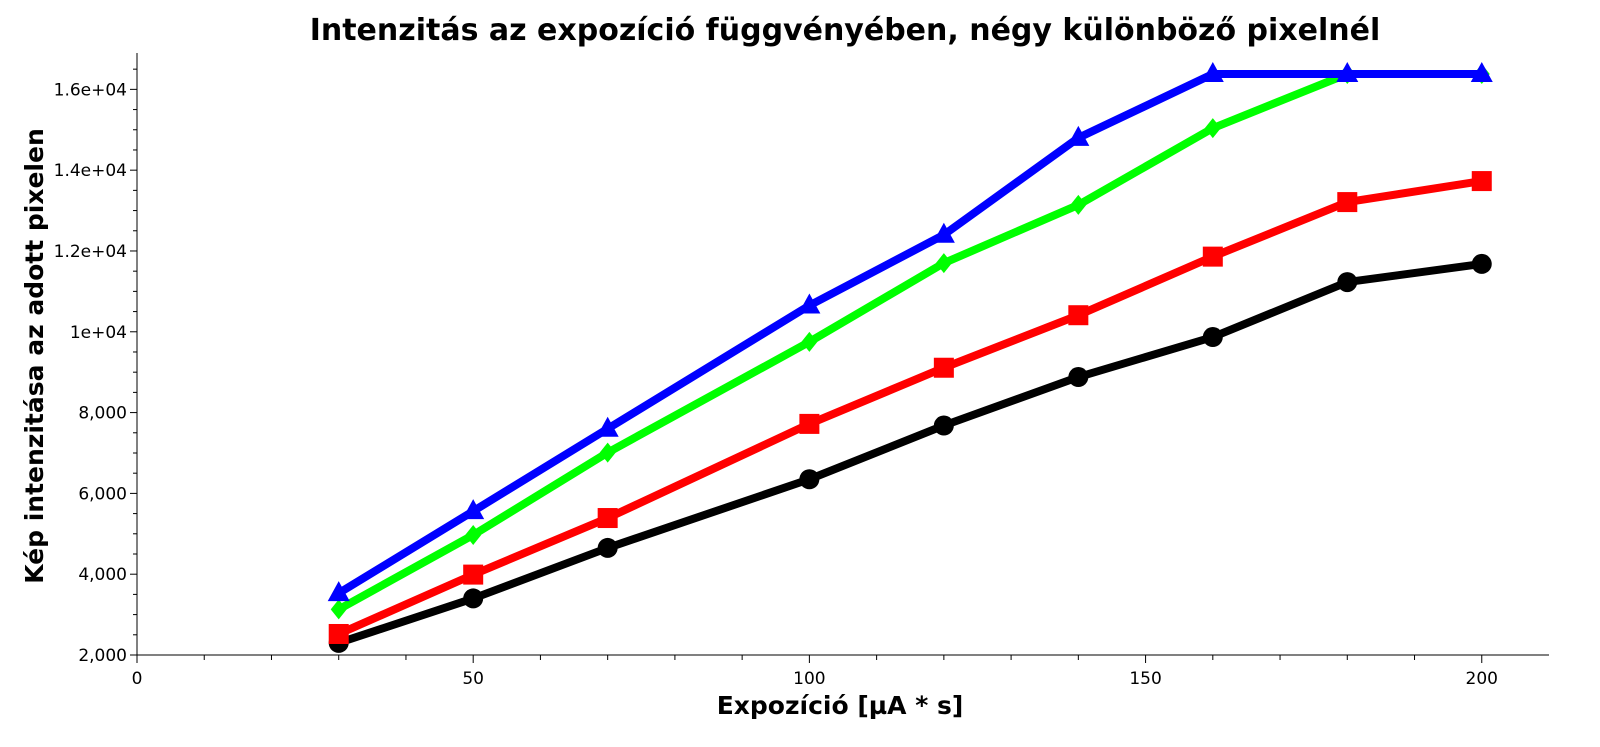  What do you see at coordinates (102, 494) in the screenshot?
I see `y-tick-label: 6,000` at bounding box center [102, 494].